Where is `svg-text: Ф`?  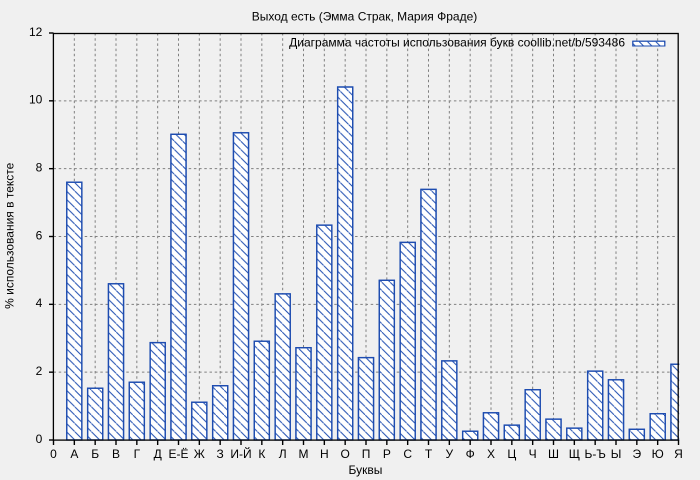
svg-text: Ф is located at coordinates (470, 454).